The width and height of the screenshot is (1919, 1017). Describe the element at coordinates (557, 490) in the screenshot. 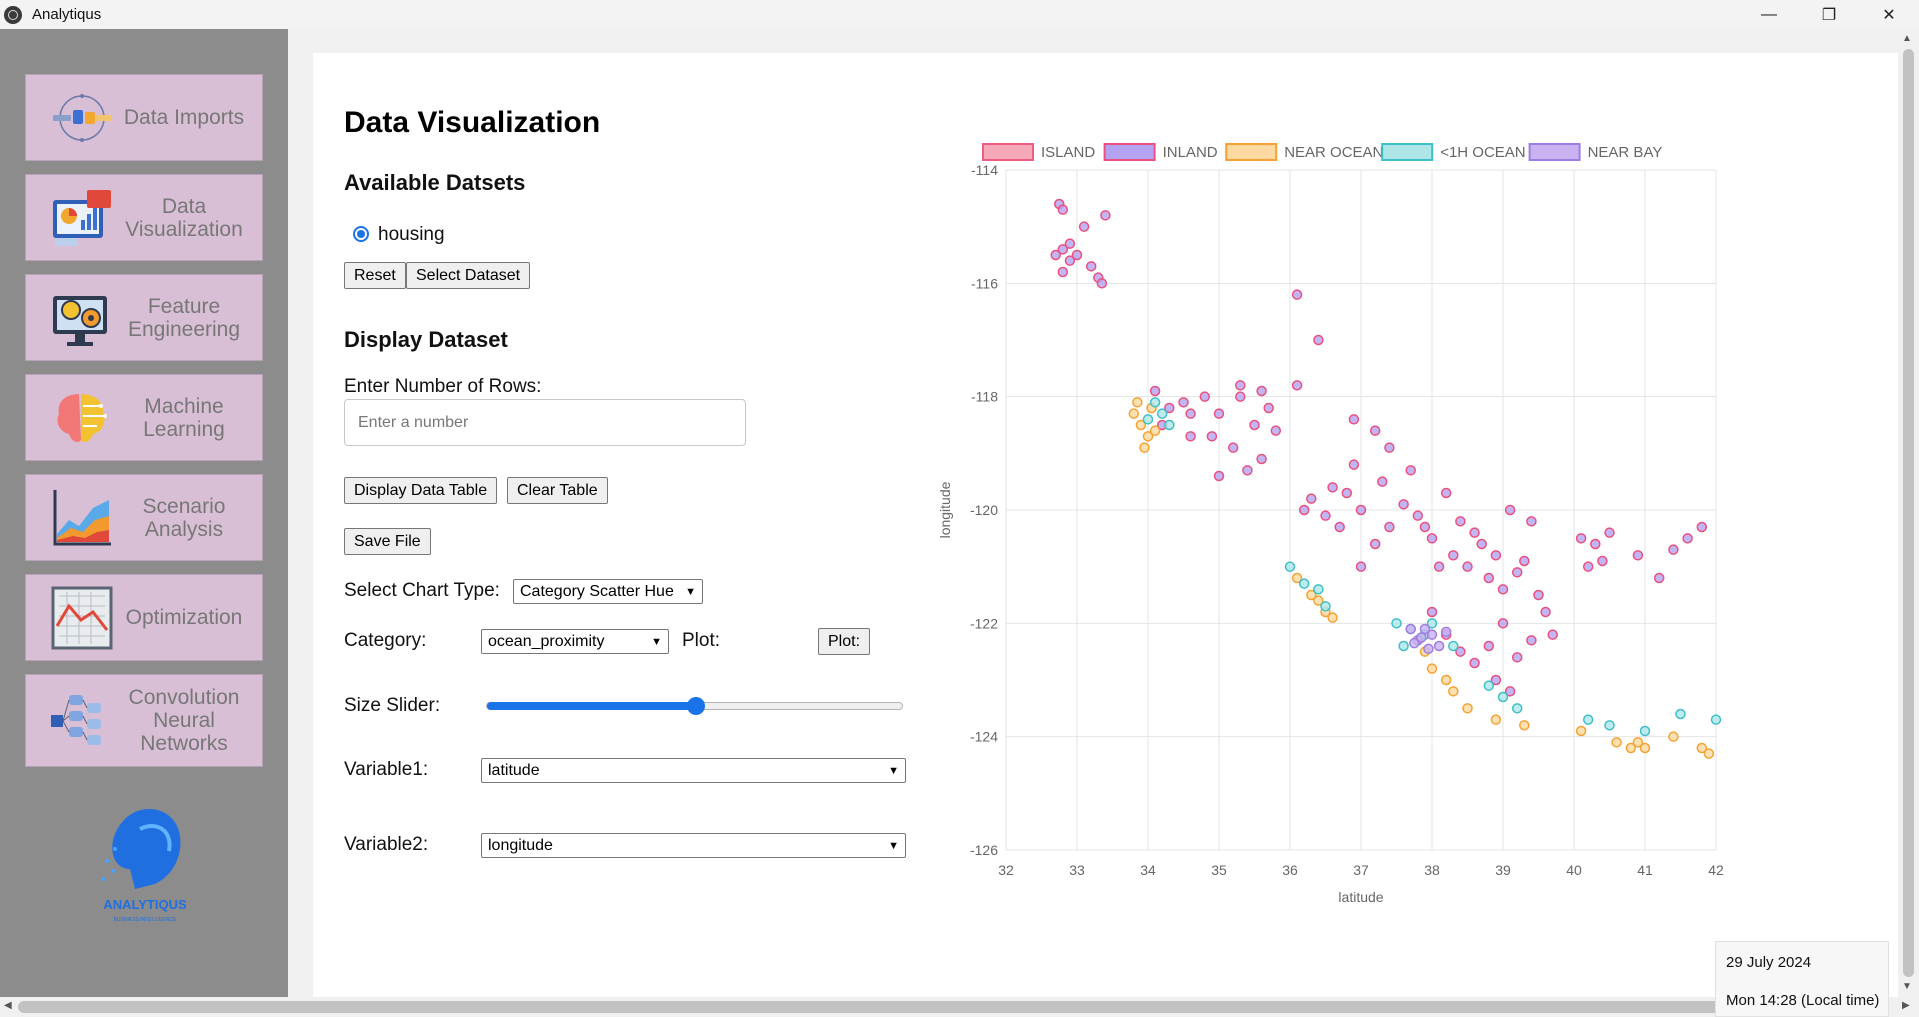

I see `clear-table-button: Clear Table` at that location.